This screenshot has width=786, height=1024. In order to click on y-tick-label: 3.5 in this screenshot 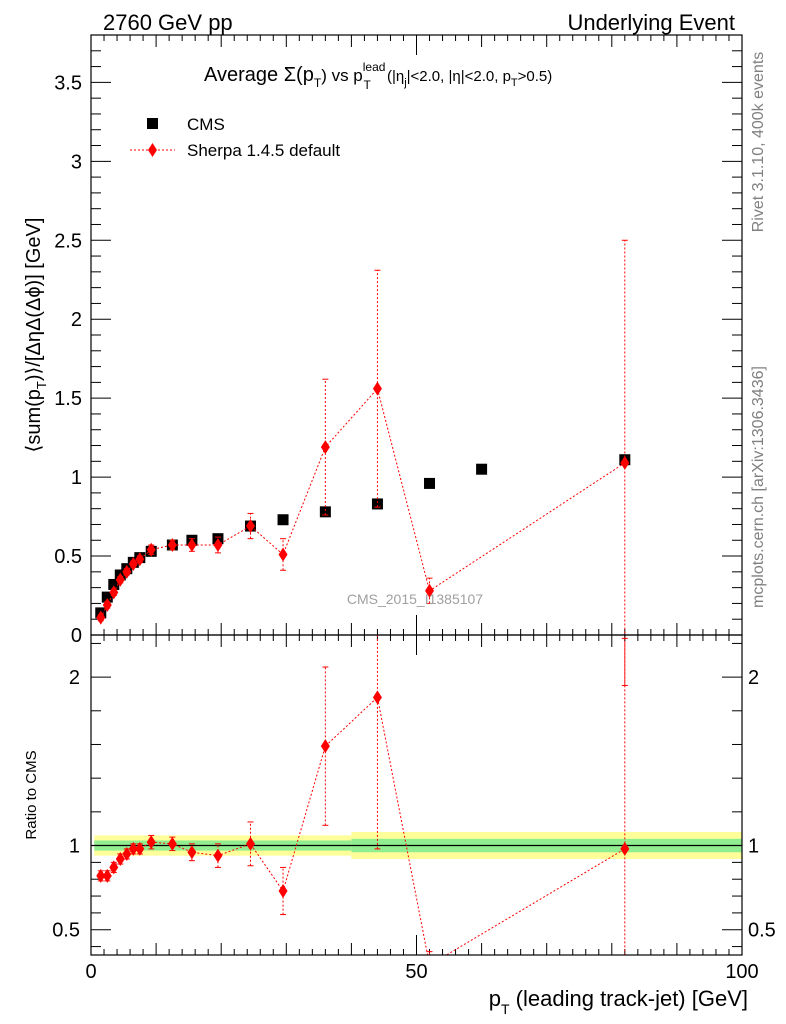, I will do `click(68, 83)`.